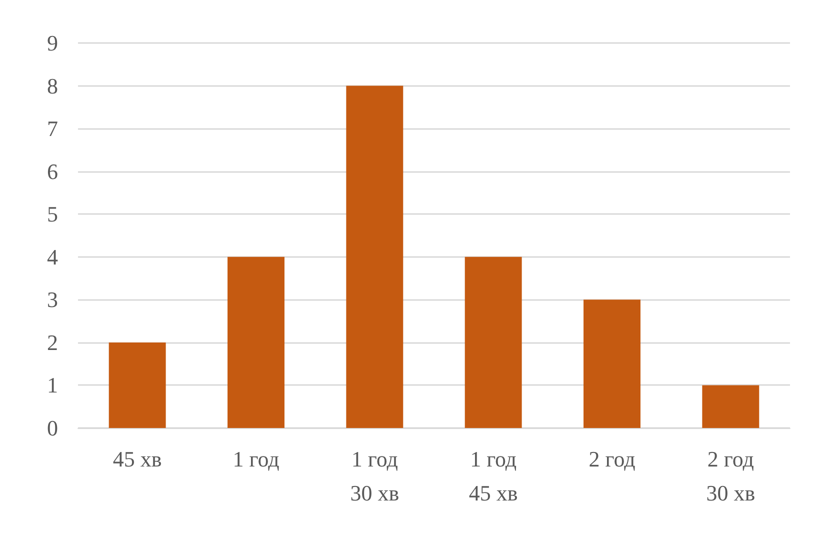  Describe the element at coordinates (137, 459) in the screenshot. I see `x-tick-label: 45 хв` at that location.